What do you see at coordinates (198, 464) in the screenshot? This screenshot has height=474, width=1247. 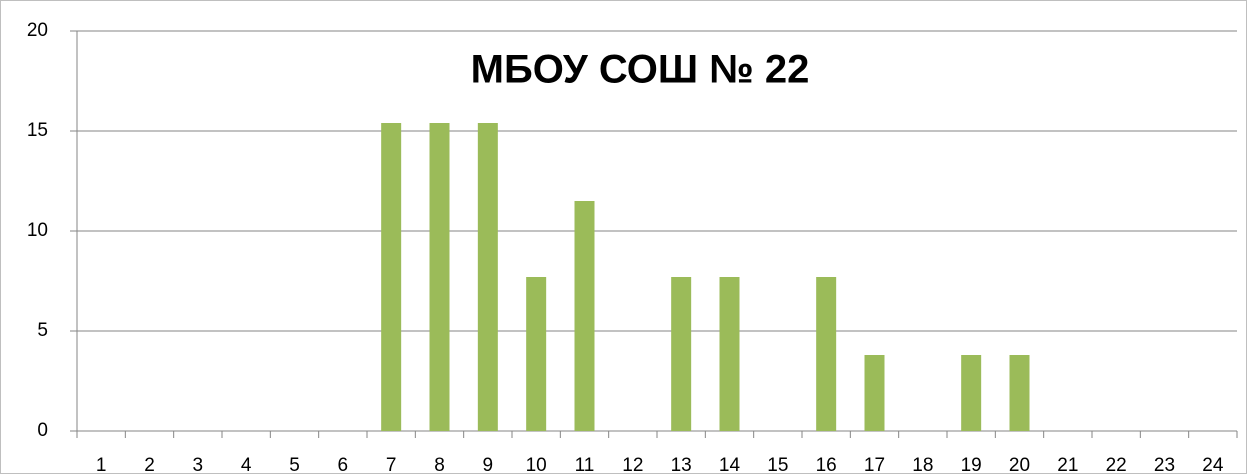 I see `x-tick-label: 3` at bounding box center [198, 464].